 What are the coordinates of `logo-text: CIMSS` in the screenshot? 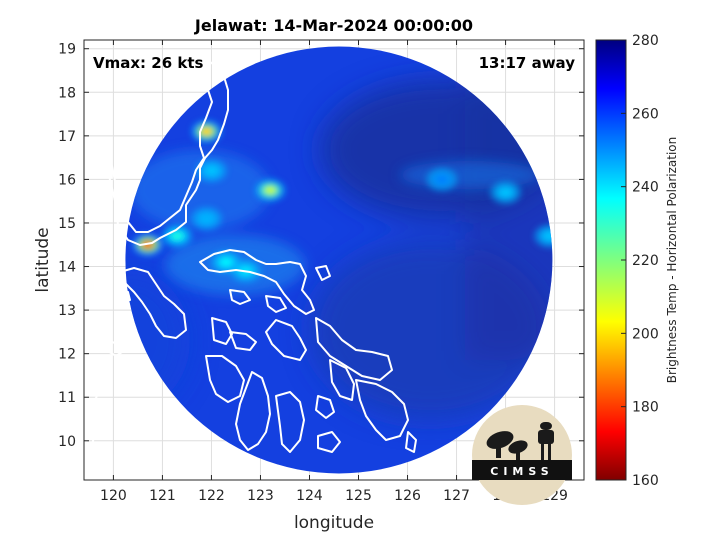 It's located at (521, 471).